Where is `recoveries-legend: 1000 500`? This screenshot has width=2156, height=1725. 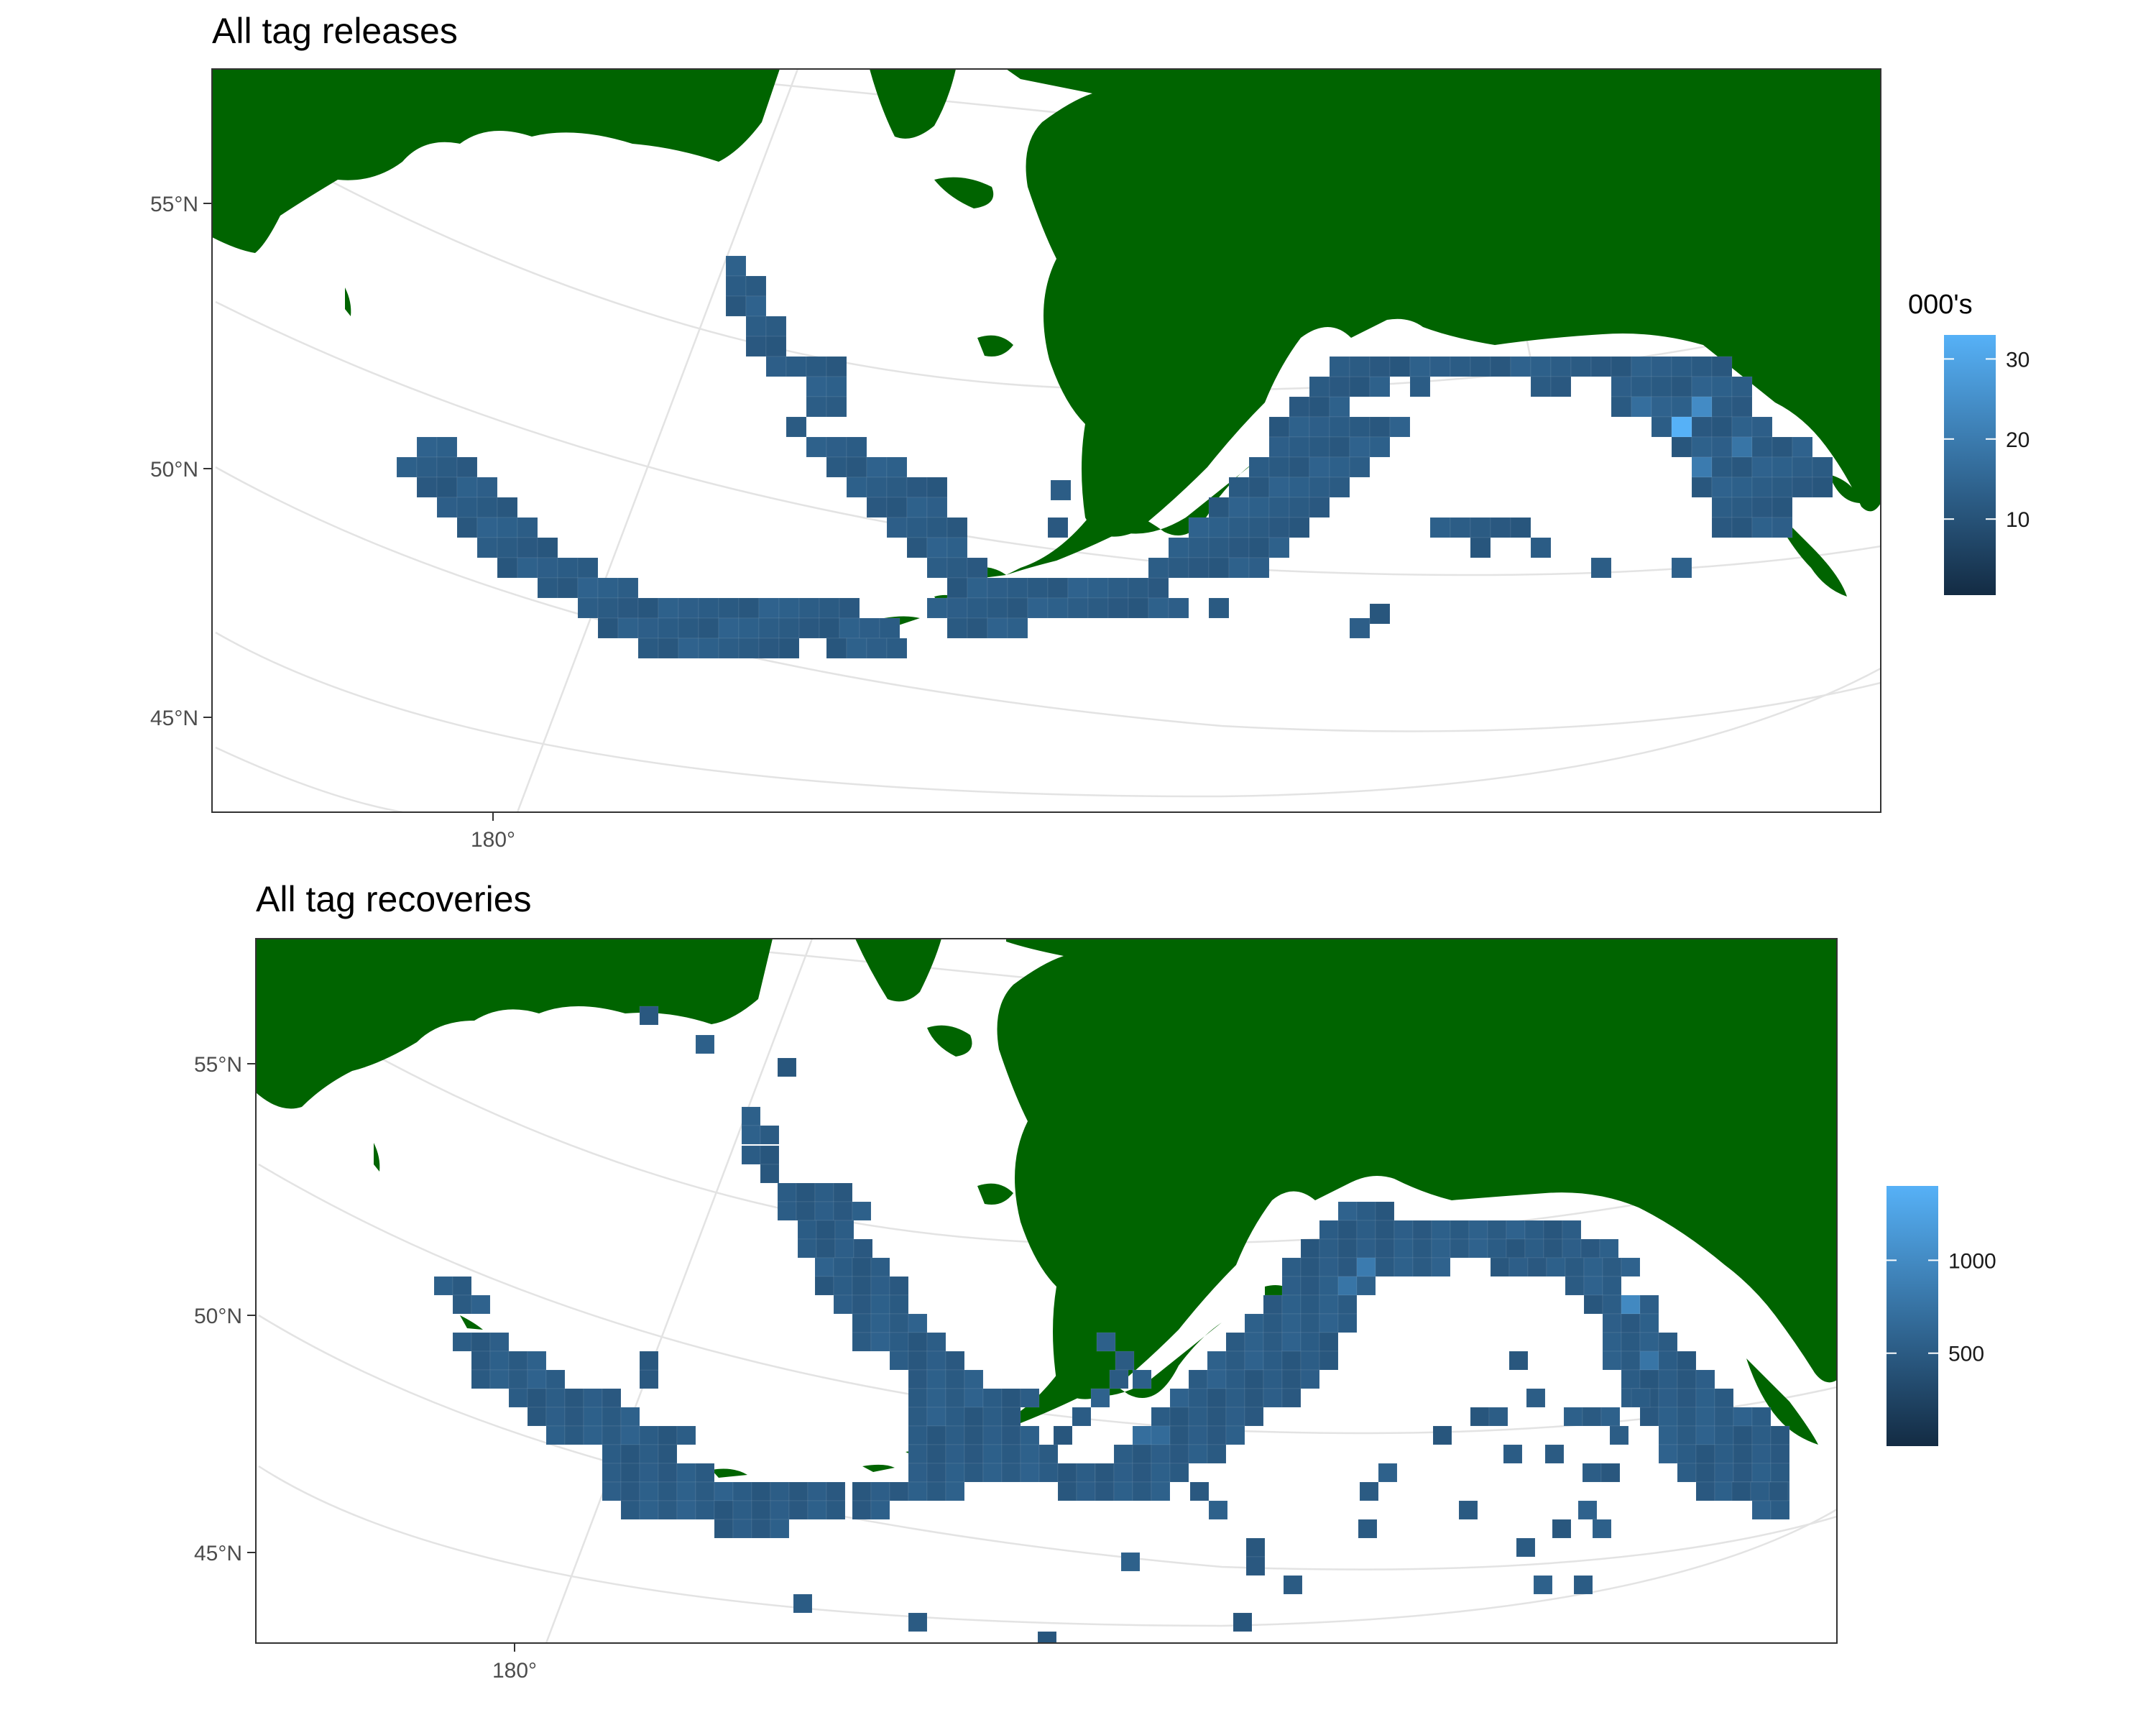 recoveries-legend: 1000 500 is located at coordinates (1941, 1316).